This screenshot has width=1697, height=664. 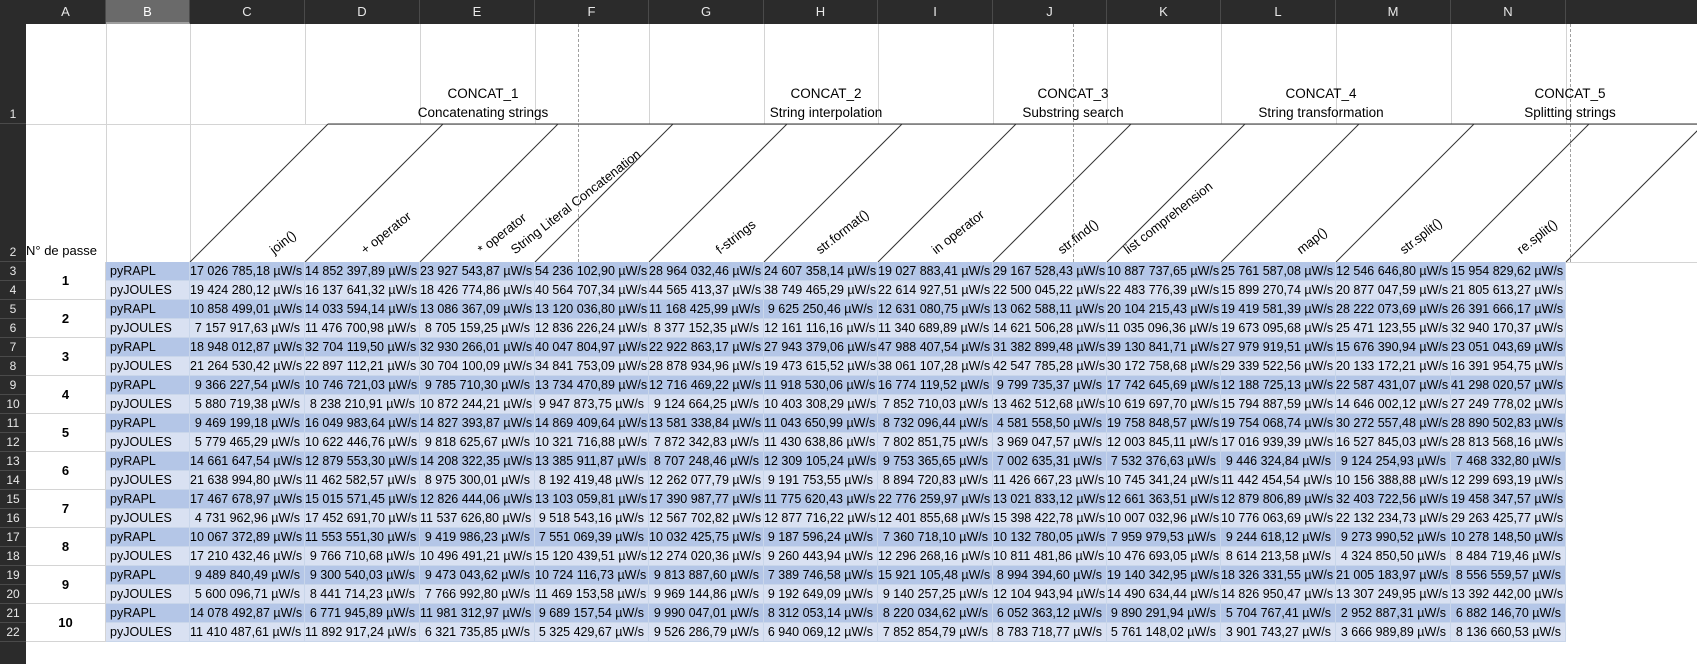 I want to click on value-cell: 28 813 568,16 µW/s, so click(x=1508, y=442).